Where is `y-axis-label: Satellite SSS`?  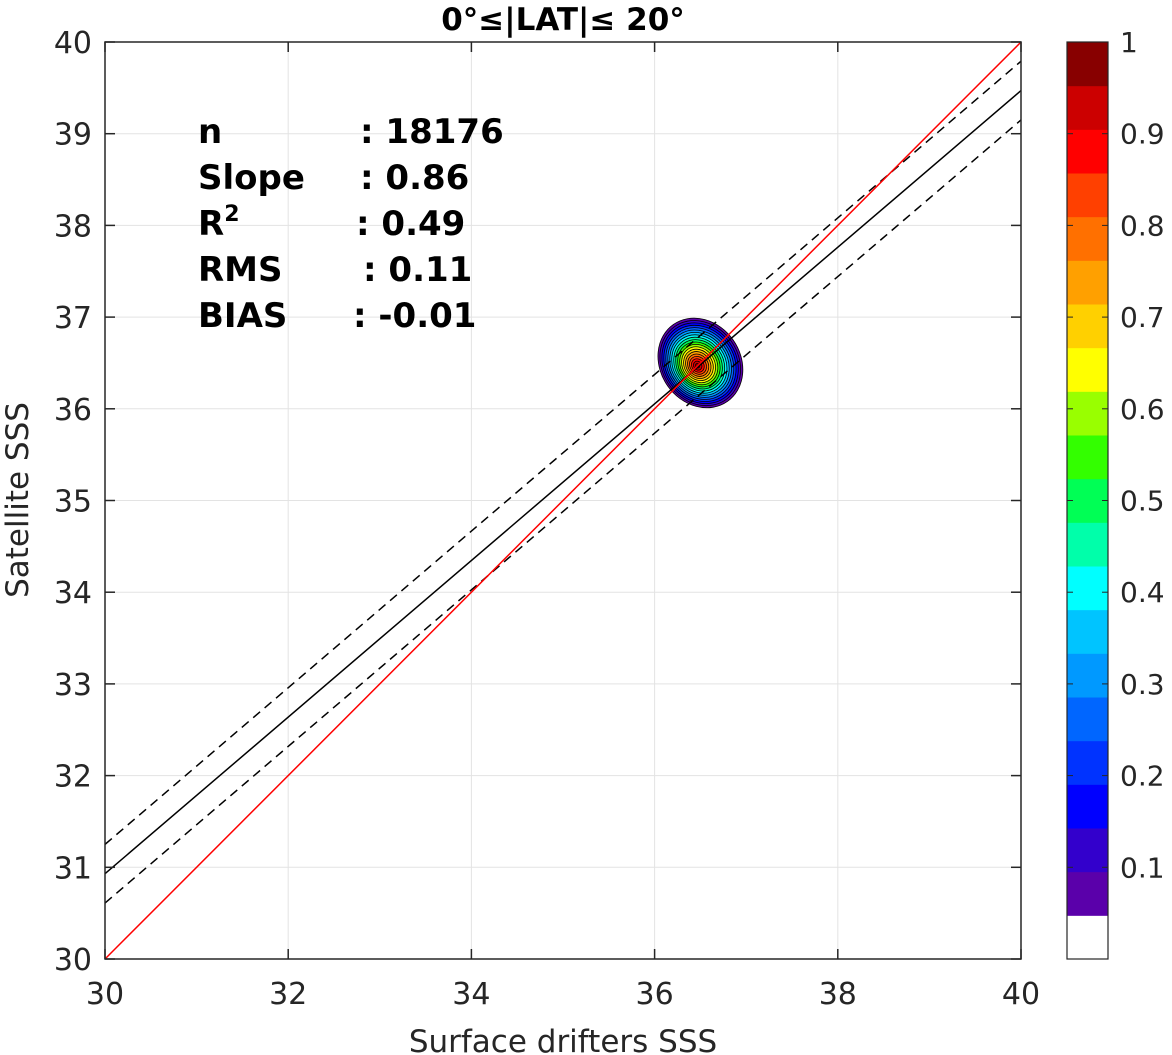 y-axis-label: Satellite SSS is located at coordinates (18, 500).